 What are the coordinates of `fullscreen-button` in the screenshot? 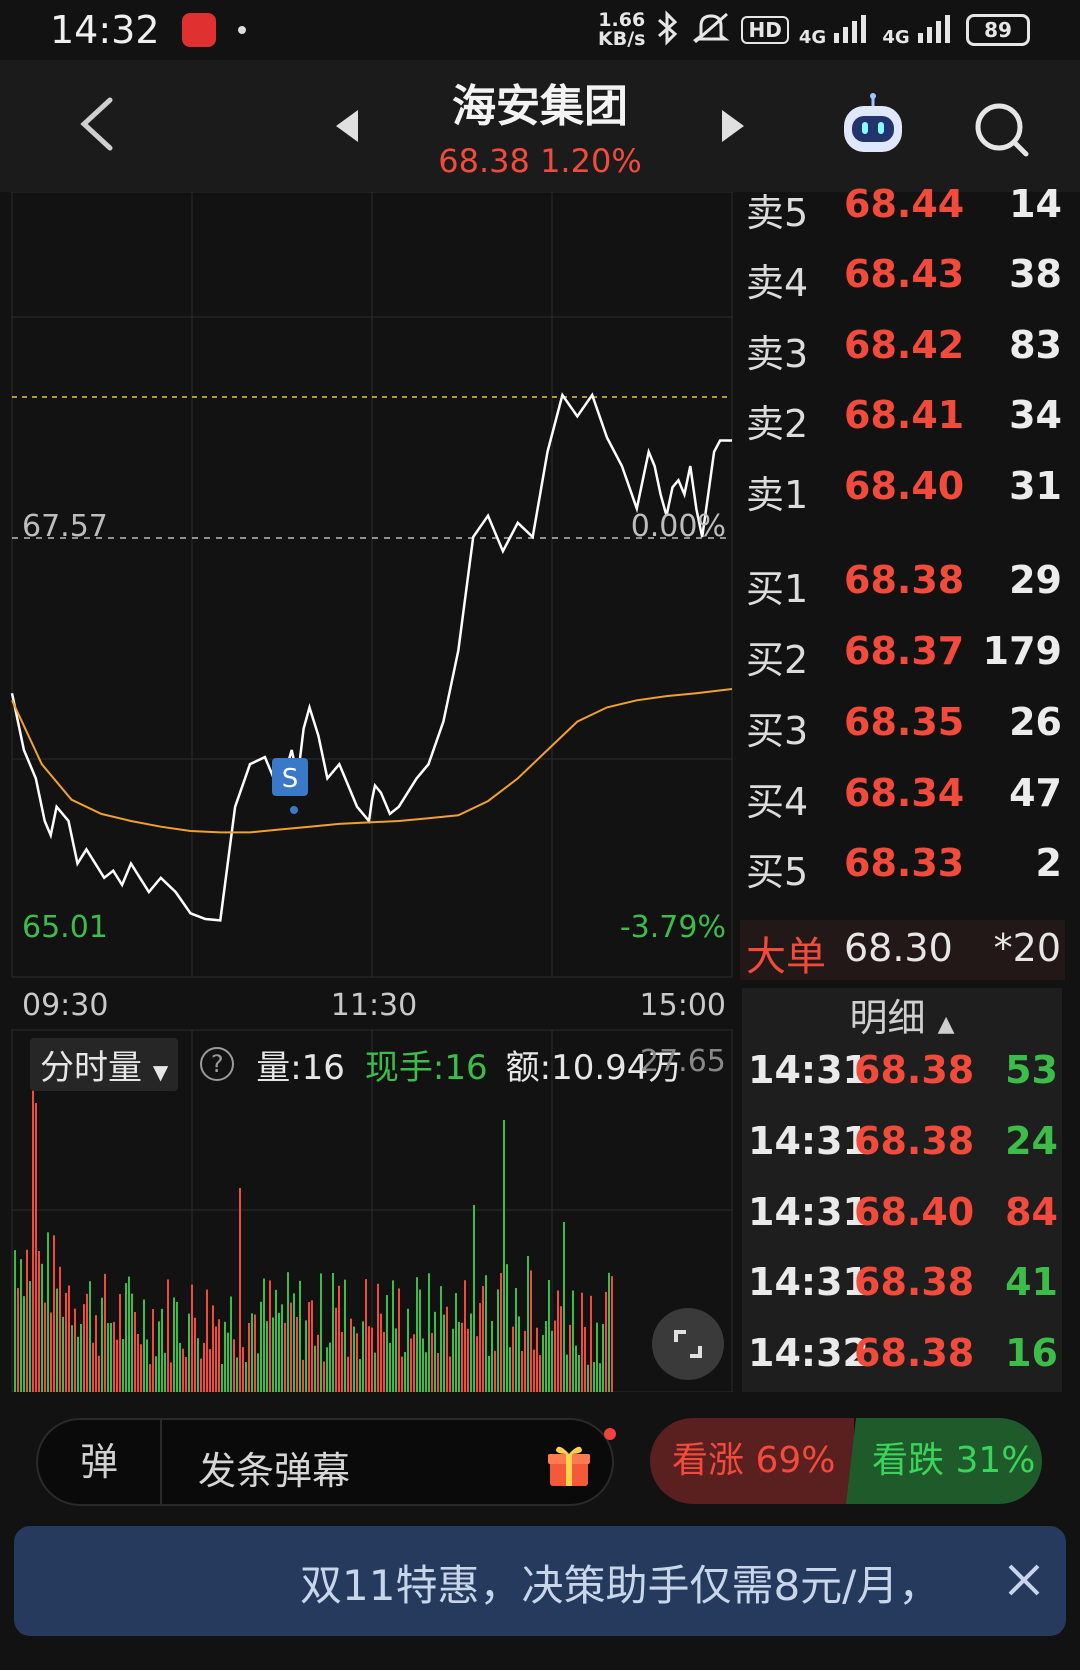 It's located at (688, 1344).